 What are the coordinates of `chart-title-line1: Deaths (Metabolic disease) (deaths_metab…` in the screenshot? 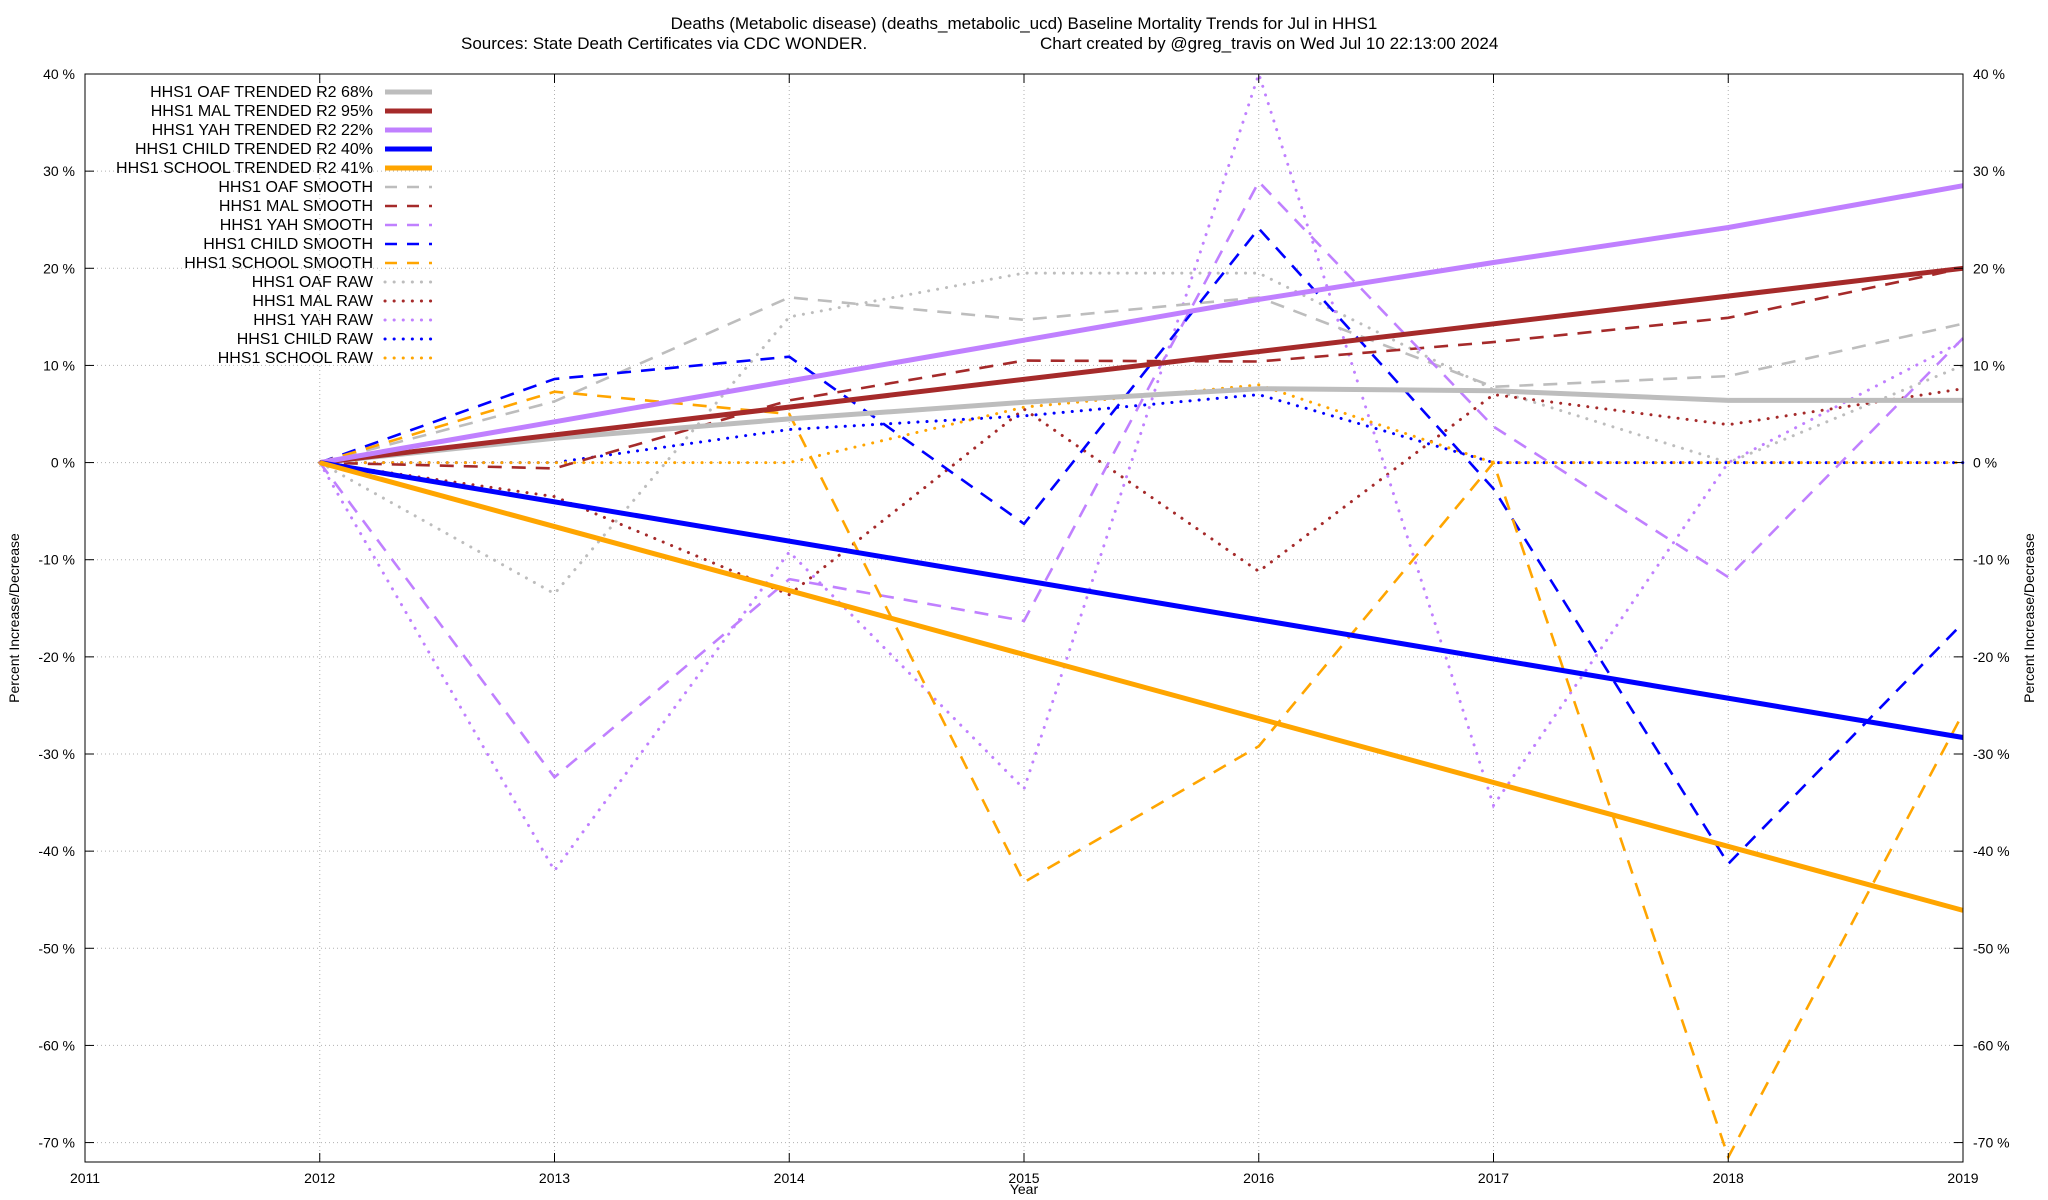 It's located at (1024, 23).